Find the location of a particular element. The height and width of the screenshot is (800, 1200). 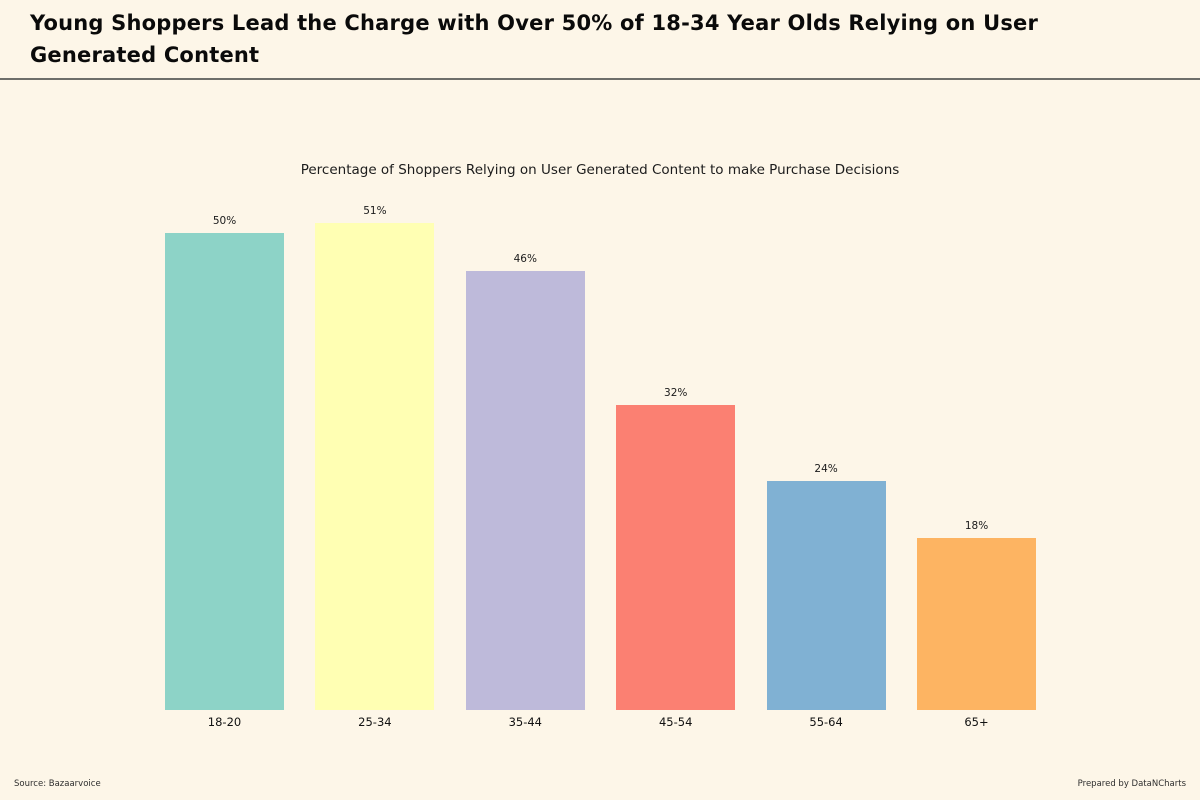

bar-column-65+: 18% 65+ is located at coordinates (976, 624).